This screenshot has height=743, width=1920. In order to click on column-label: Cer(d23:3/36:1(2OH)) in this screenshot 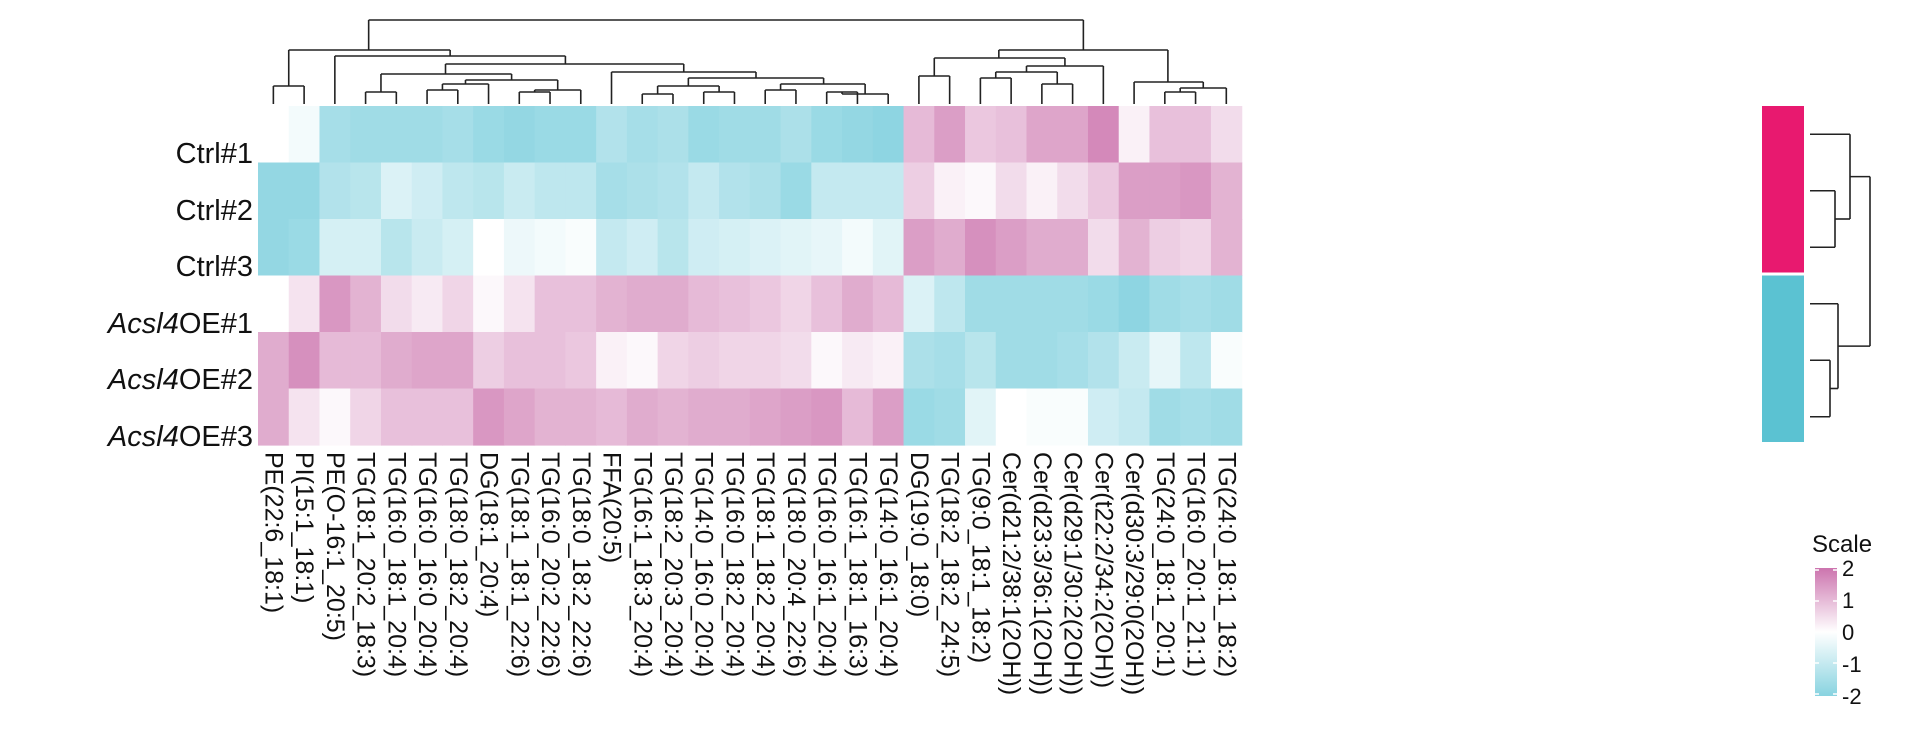, I will do `click(1041, 574)`.